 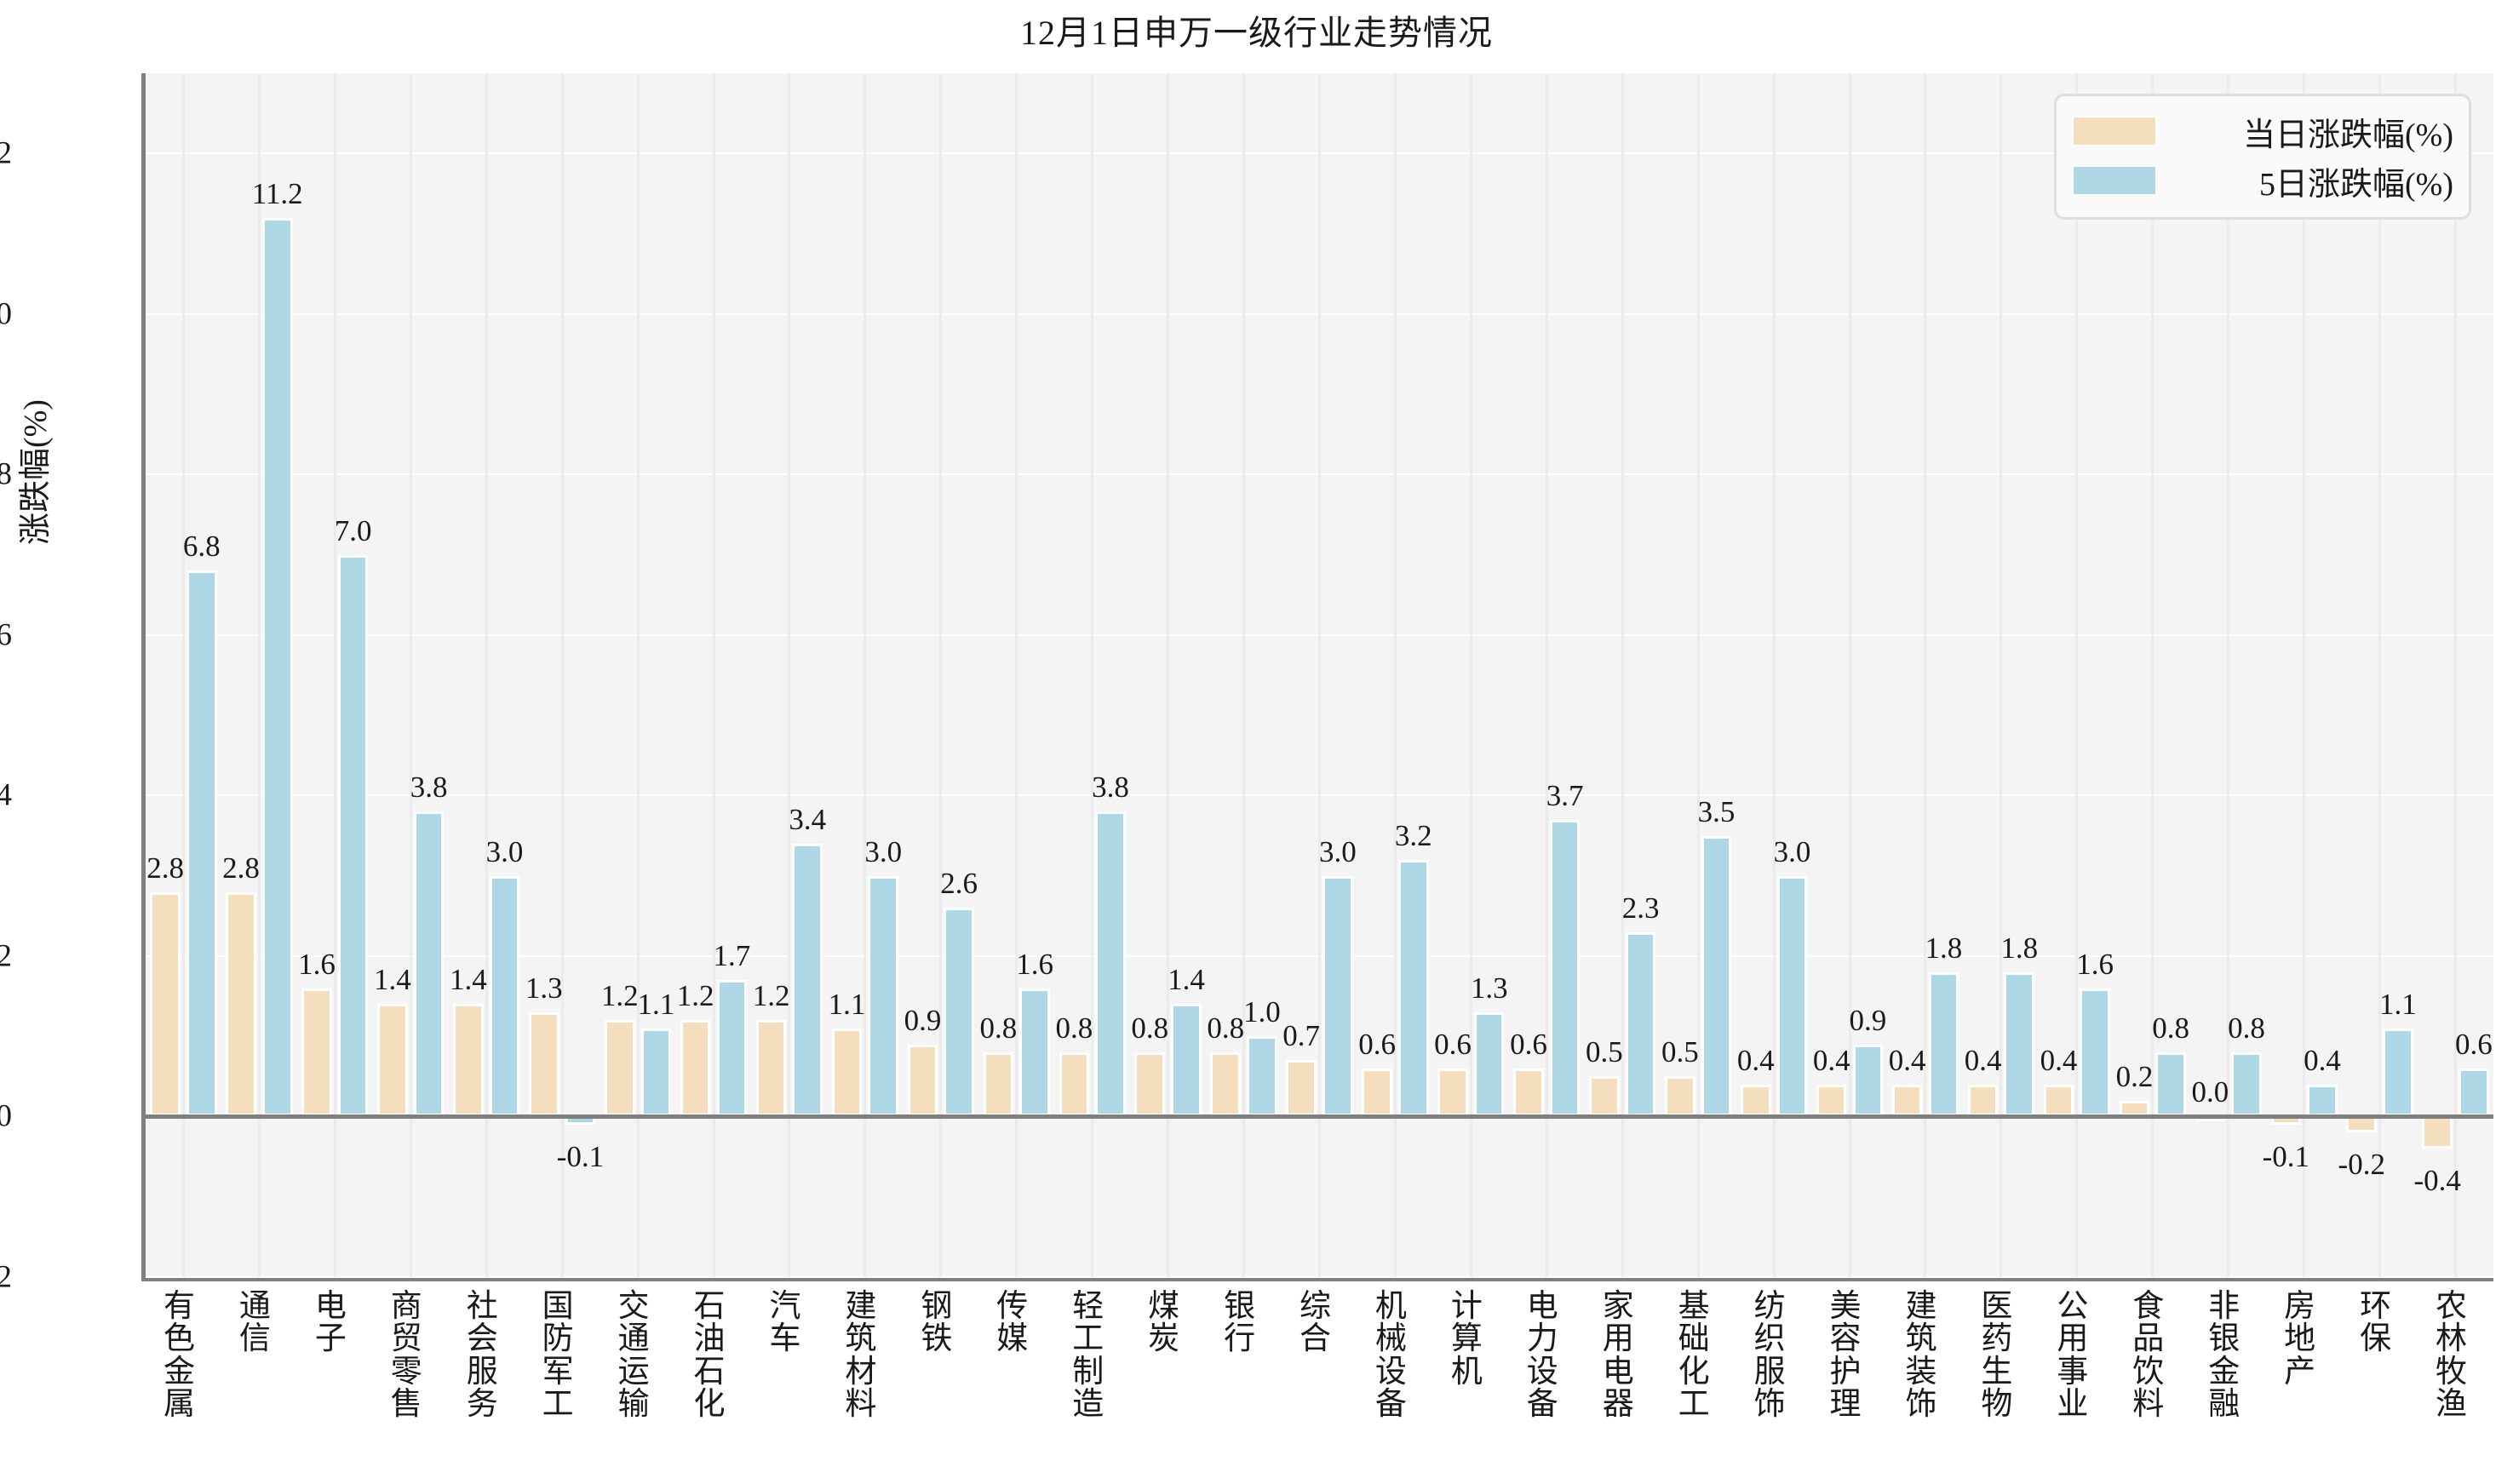 I want to click on x-tick-label: 电子, so click(x=330, y=1323).